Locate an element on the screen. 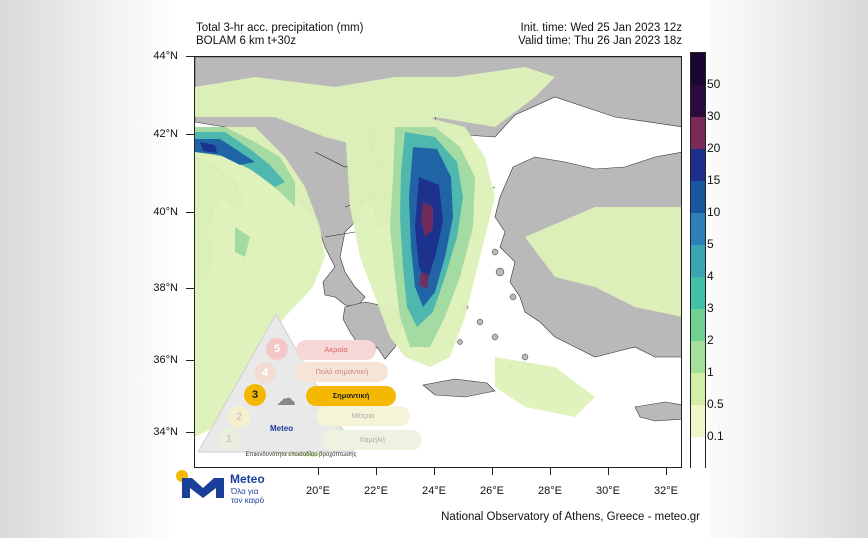 This screenshot has width=868, height=538. colorbar-label: 1 is located at coordinates (710, 372).